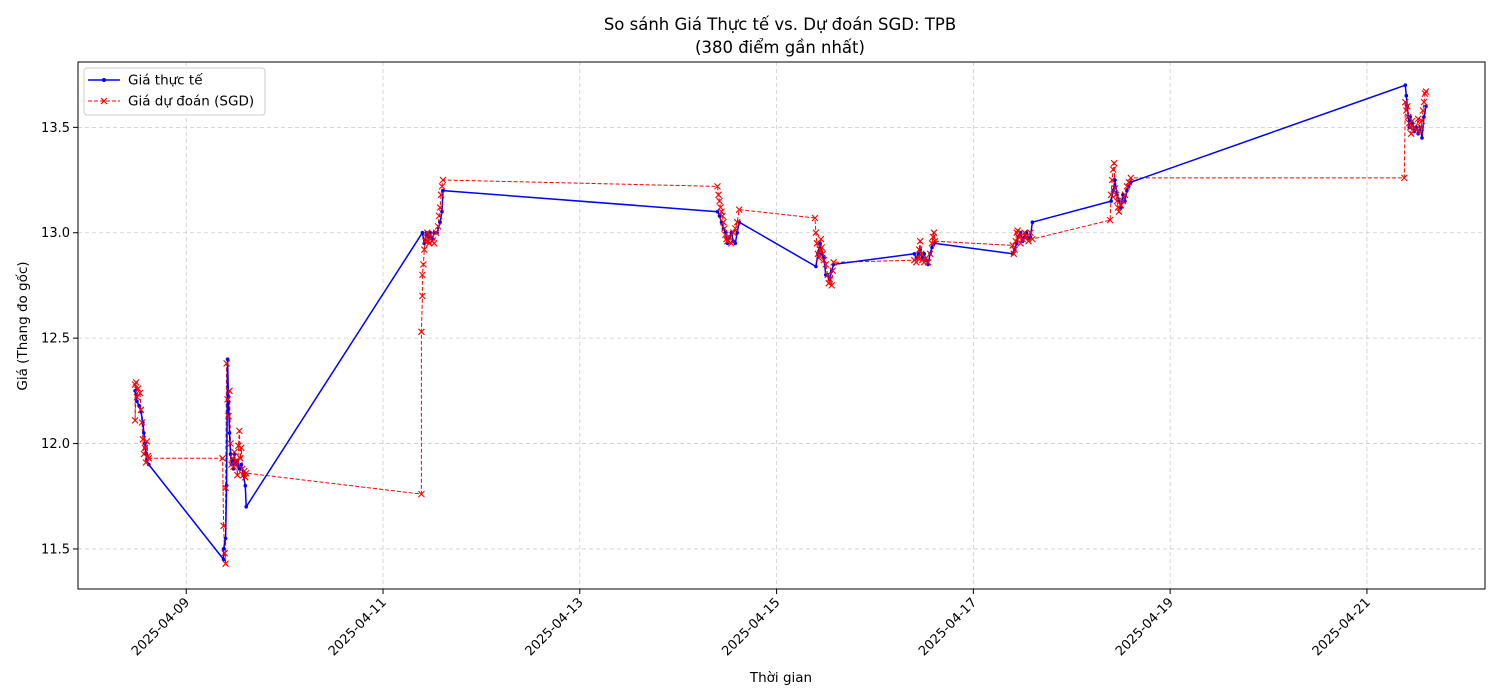 Image resolution: width=1500 pixels, height=700 pixels. Describe the element at coordinates (780, 47) in the screenshot. I see `chart-subtitle: (380 điểm gần nhất)` at that location.